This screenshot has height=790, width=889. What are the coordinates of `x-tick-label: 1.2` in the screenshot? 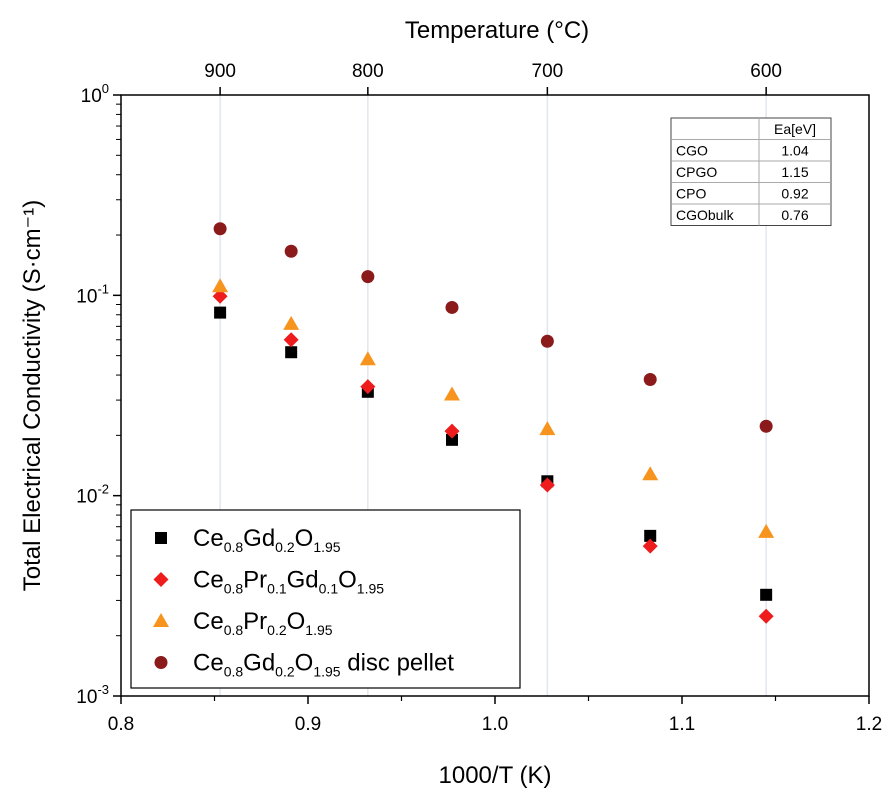 It's located at (869, 724).